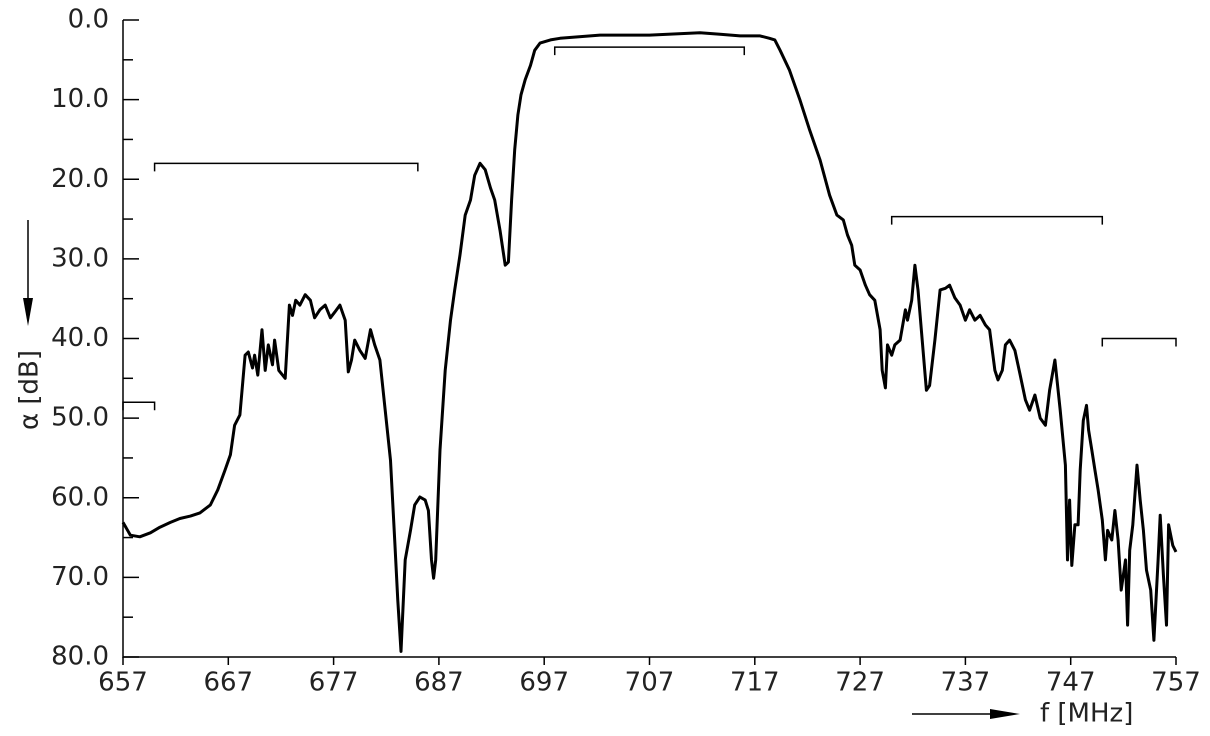  I want to click on x-tick-label: 747, so click(1071, 683).